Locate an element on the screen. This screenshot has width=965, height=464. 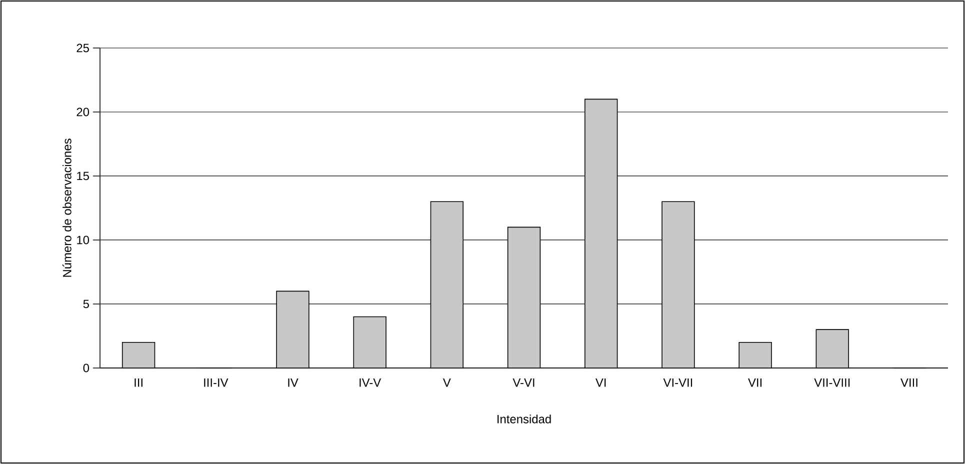
x-tick-label: VI is located at coordinates (601, 382).